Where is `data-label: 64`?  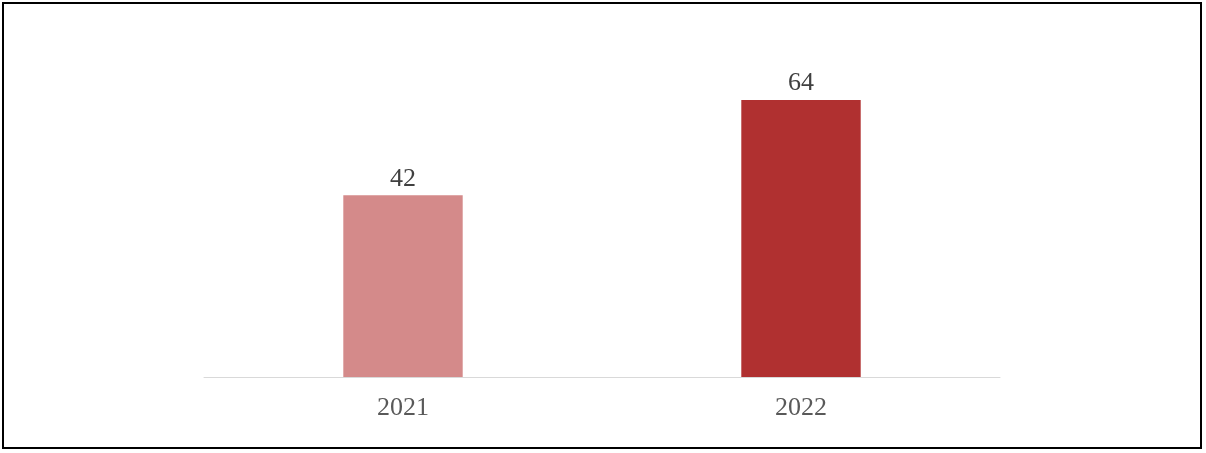
data-label: 64 is located at coordinates (801, 82).